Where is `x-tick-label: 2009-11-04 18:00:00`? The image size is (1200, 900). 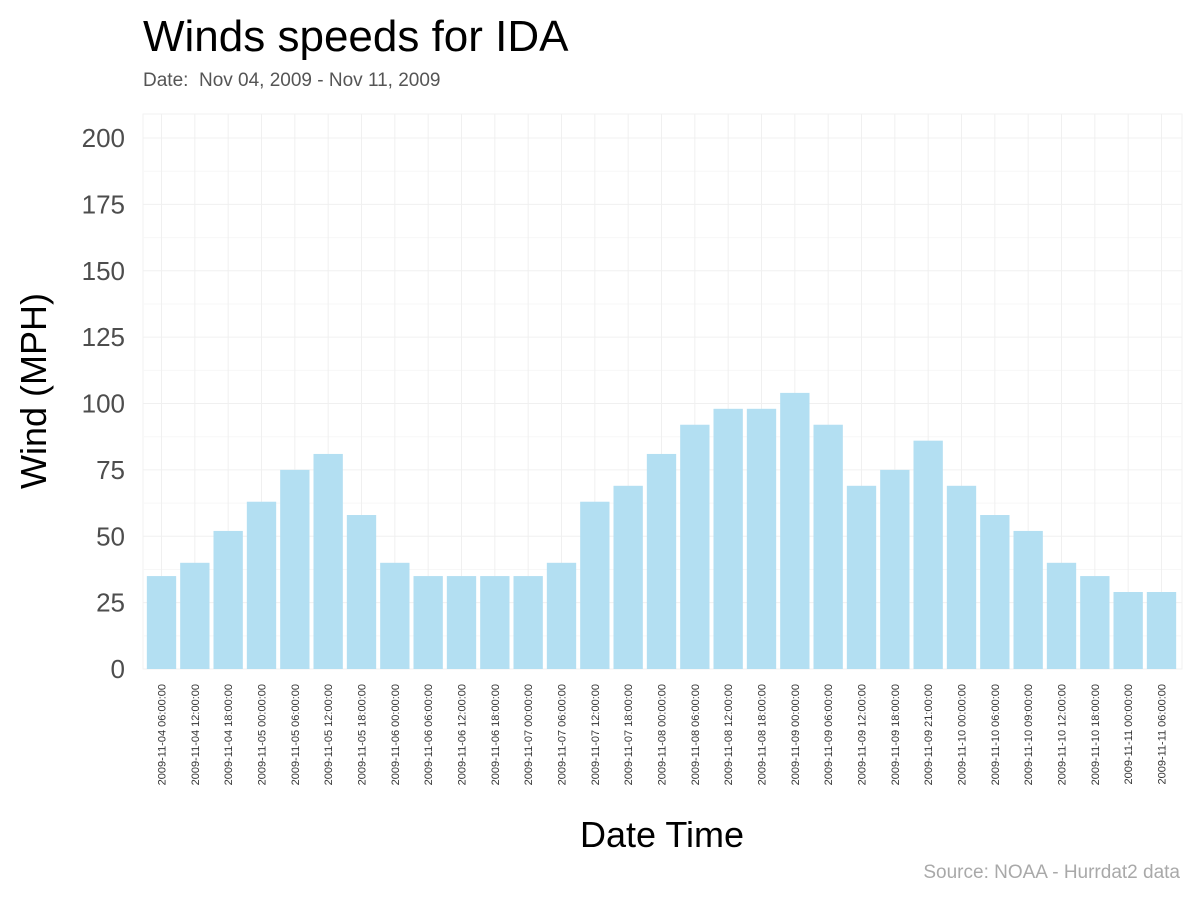 x-tick-label: 2009-11-04 18:00:00 is located at coordinates (229, 734).